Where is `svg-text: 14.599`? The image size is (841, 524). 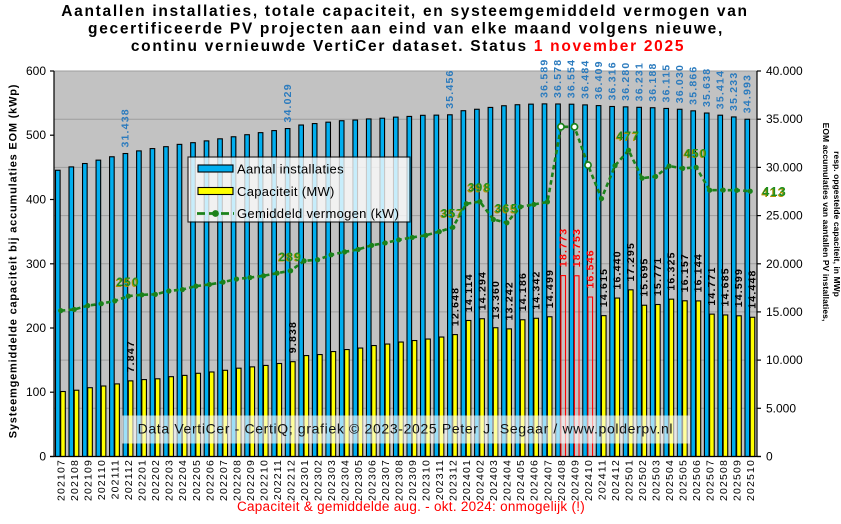 svg-text: 14.599 is located at coordinates (739, 287).